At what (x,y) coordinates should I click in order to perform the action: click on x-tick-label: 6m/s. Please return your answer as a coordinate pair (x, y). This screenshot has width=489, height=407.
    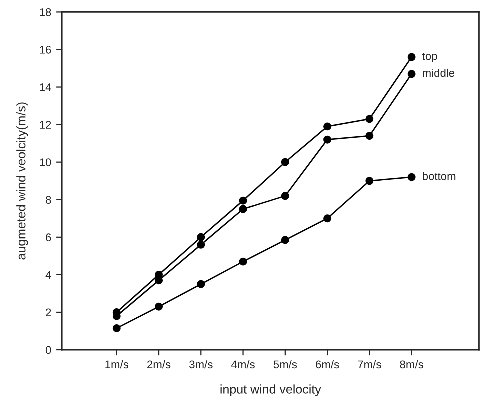
    Looking at the image, I should click on (328, 364).